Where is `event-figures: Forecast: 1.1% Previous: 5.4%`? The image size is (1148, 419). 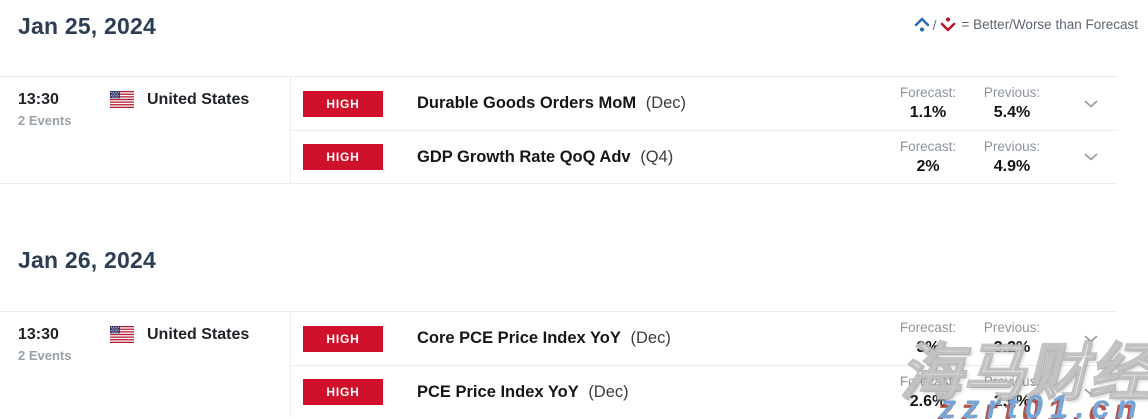
event-figures: Forecast: 1.1% Previous: 5.4% is located at coordinates (970, 103).